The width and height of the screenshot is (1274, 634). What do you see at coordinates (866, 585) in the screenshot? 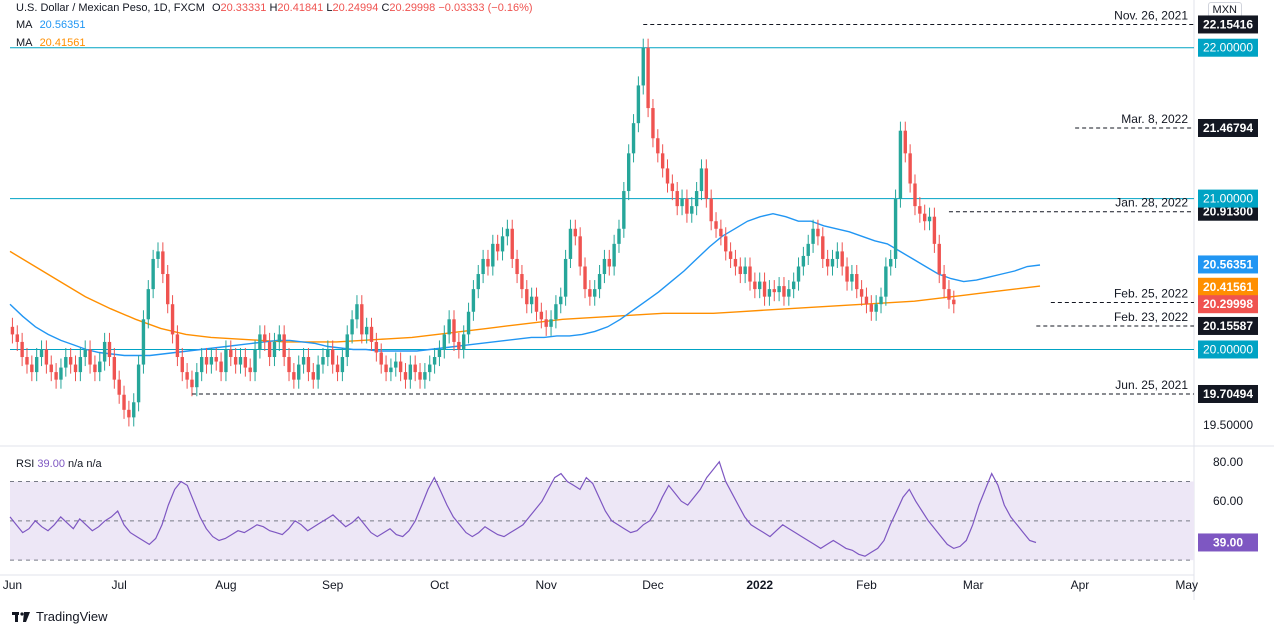
I see `time-tick-8: Feb` at bounding box center [866, 585].